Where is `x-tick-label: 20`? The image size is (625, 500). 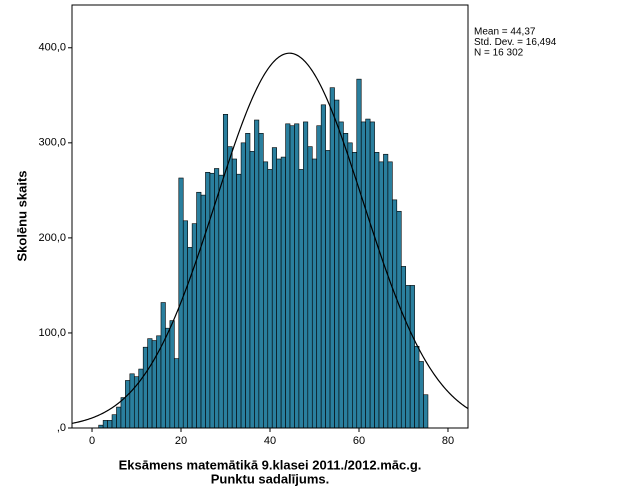
x-tick-label: 20 is located at coordinates (181, 441).